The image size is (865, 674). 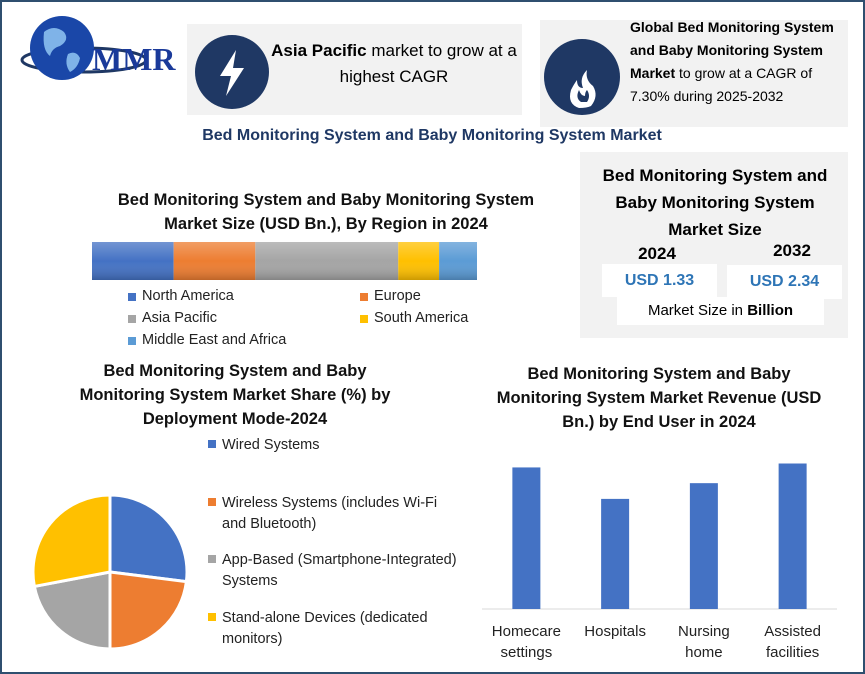 What do you see at coordinates (659, 280) in the screenshot?
I see `value: USD 1.33` at bounding box center [659, 280].